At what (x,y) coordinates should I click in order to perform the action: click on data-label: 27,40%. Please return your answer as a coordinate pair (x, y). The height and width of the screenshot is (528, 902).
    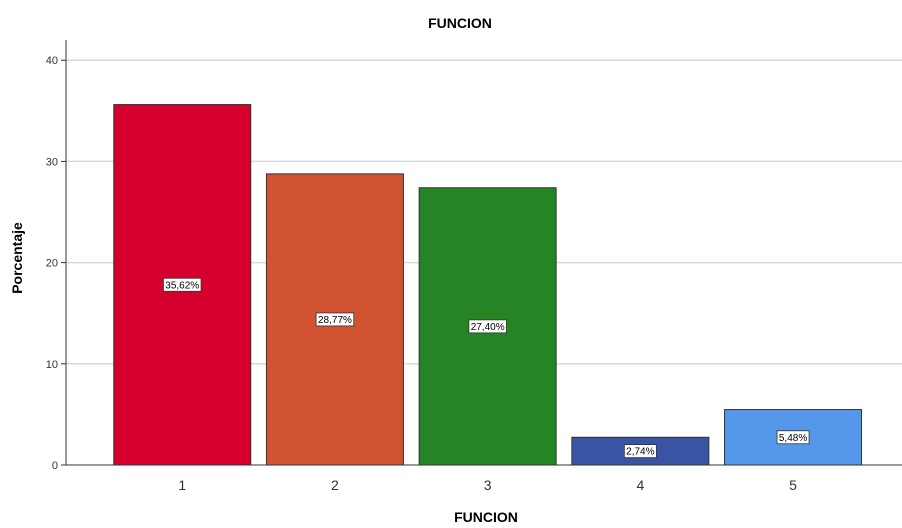
    Looking at the image, I should click on (488, 327).